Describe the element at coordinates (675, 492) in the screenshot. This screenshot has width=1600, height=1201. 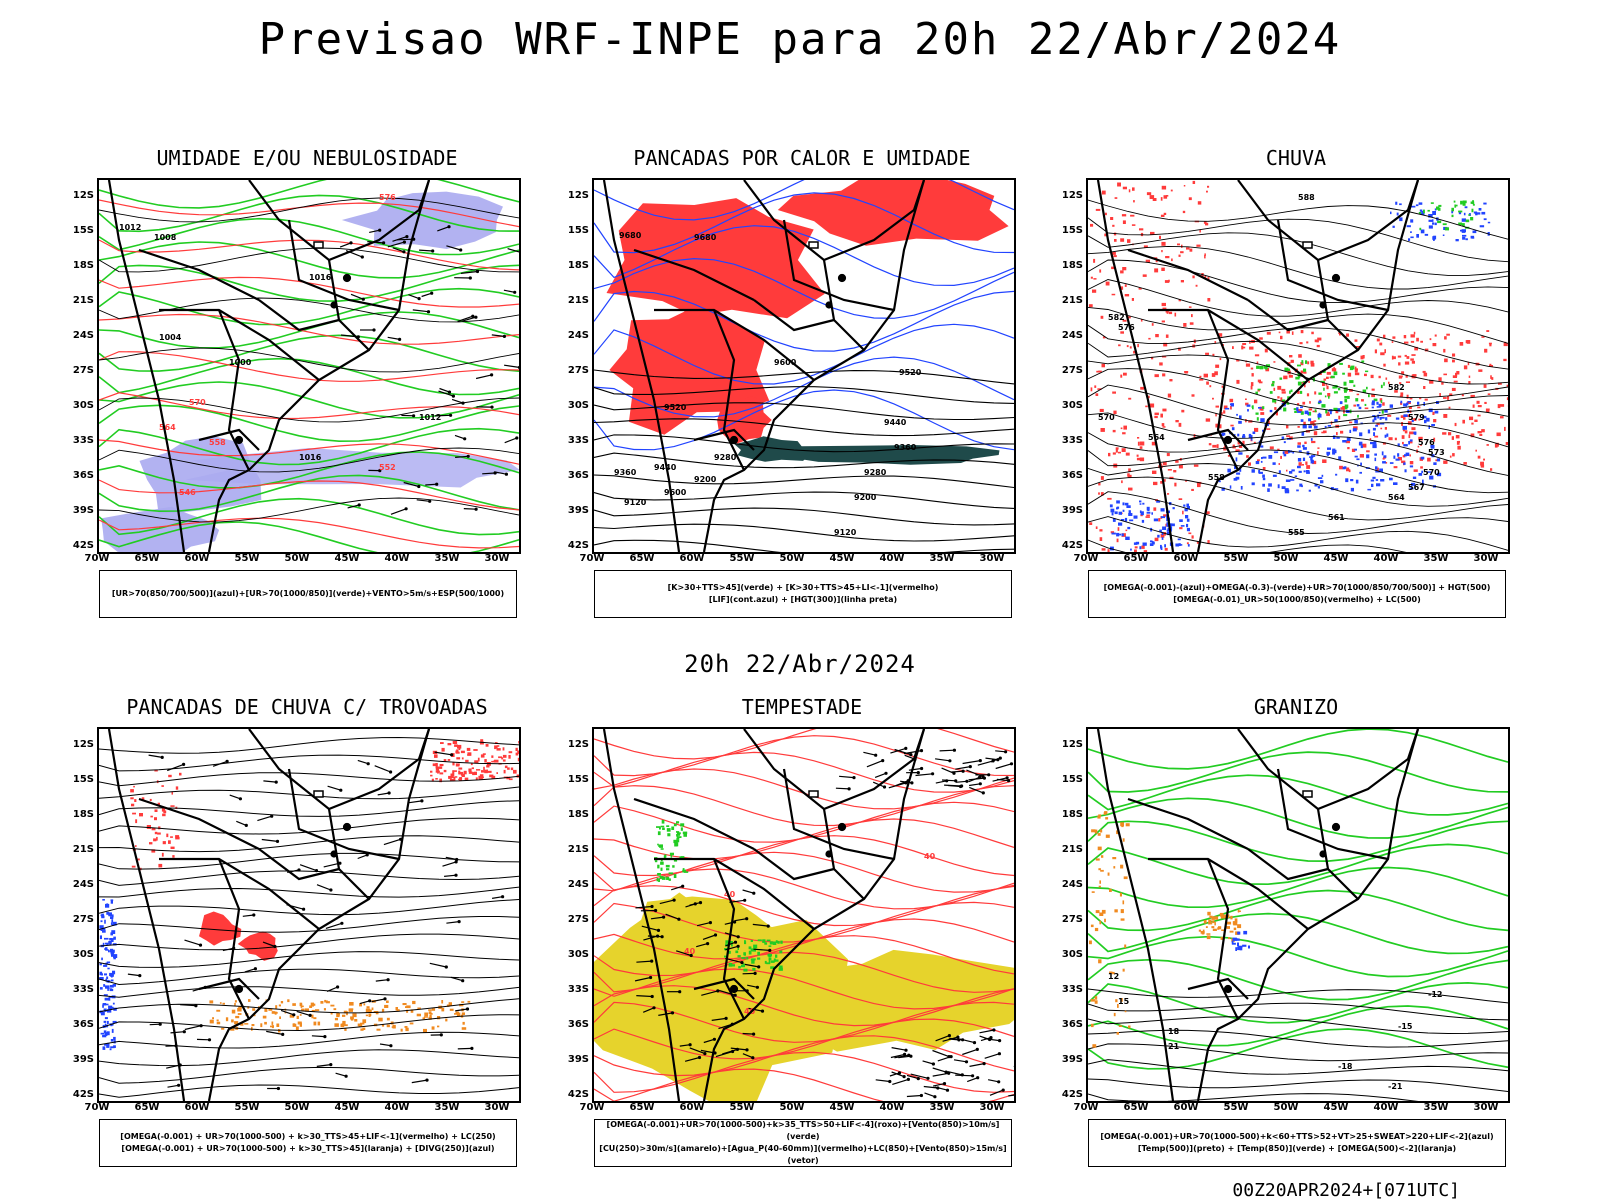
I see `contour-label: 9600` at that location.